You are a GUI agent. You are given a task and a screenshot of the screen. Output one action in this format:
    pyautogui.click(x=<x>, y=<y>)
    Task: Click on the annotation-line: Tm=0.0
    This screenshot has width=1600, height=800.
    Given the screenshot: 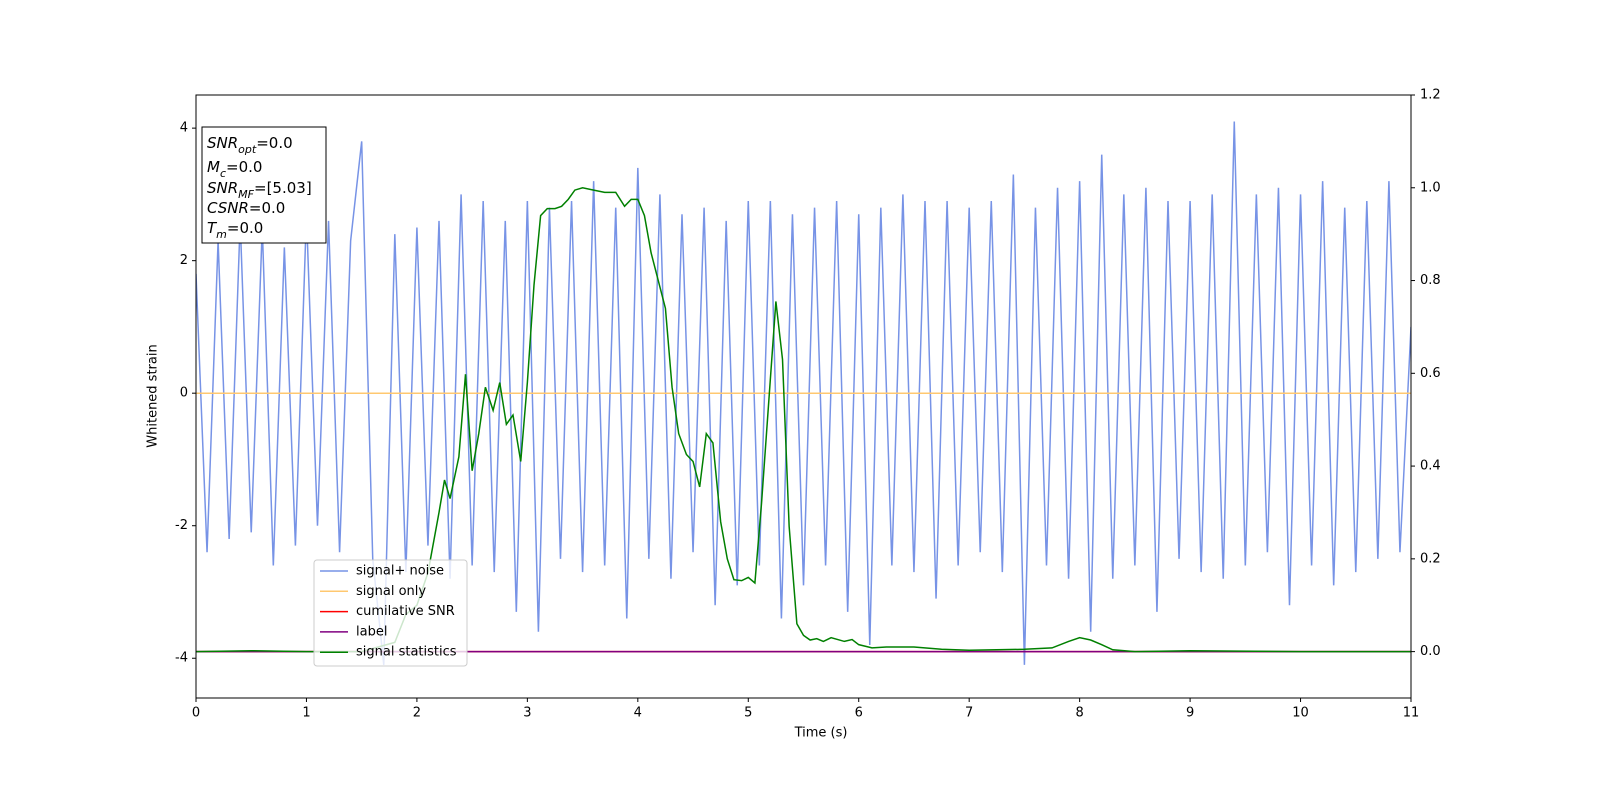 What is the action you would take?
    pyautogui.click(x=235, y=230)
    